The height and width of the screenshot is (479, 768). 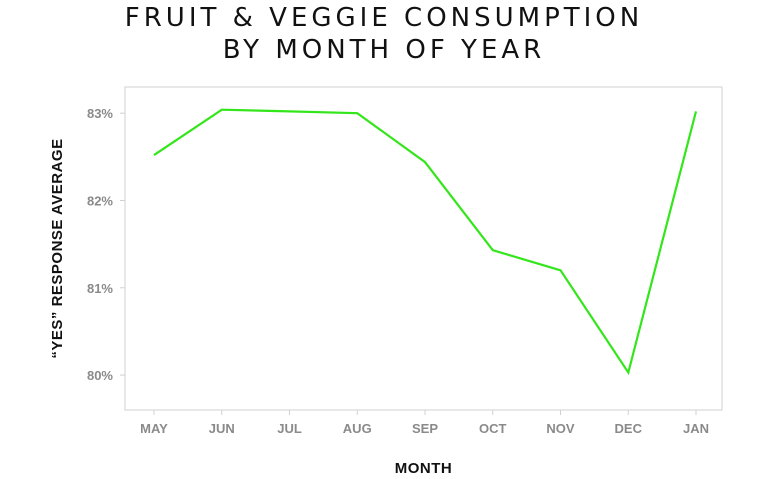 What do you see at coordinates (154, 428) in the screenshot?
I see `x-tick-label: MAY` at bounding box center [154, 428].